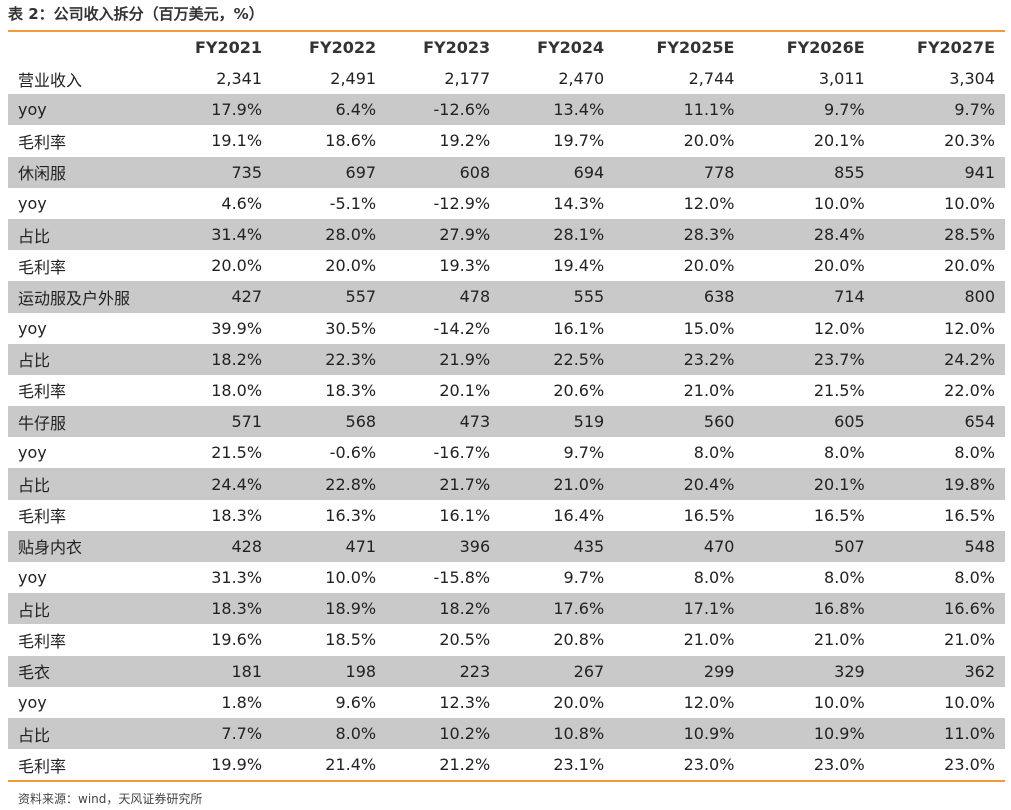 This screenshot has height=810, width=1011. Describe the element at coordinates (50, 80) in the screenshot. I see `row-label: 营业收入` at that location.